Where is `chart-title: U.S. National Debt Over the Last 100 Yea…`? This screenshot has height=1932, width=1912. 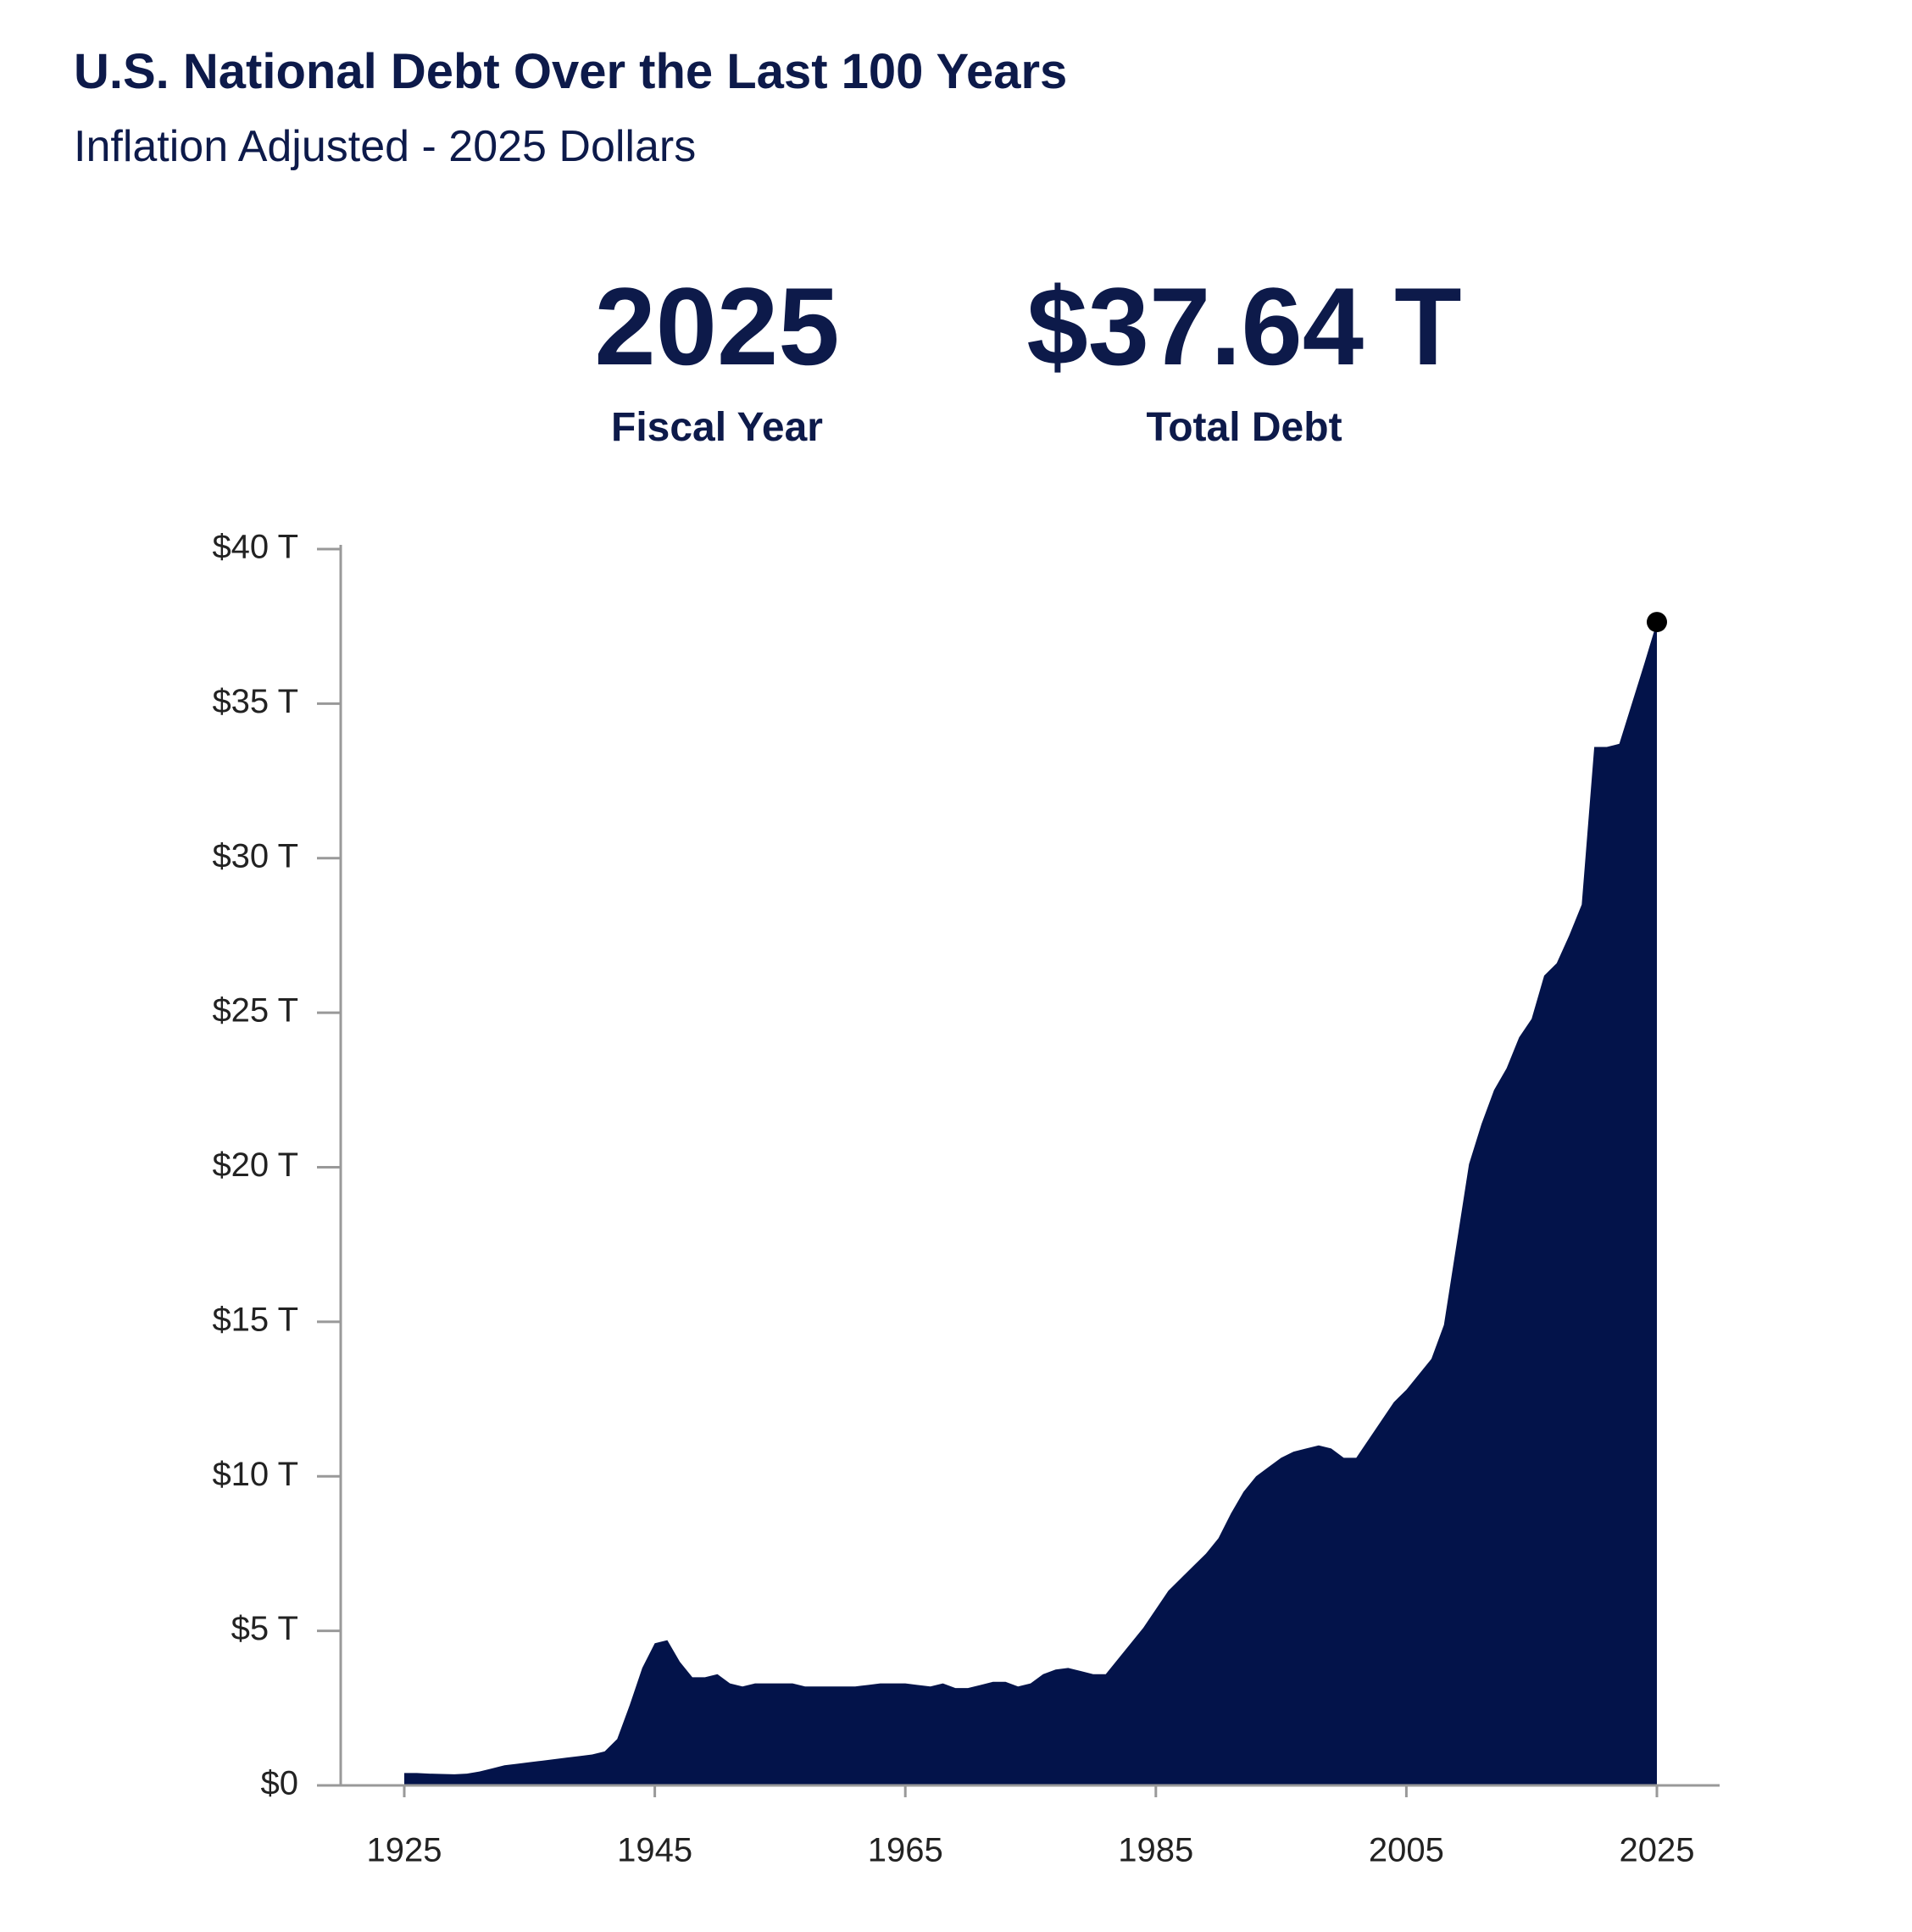
chart-title: U.S. National Debt Over the Last 100 Yea… is located at coordinates (570, 71).